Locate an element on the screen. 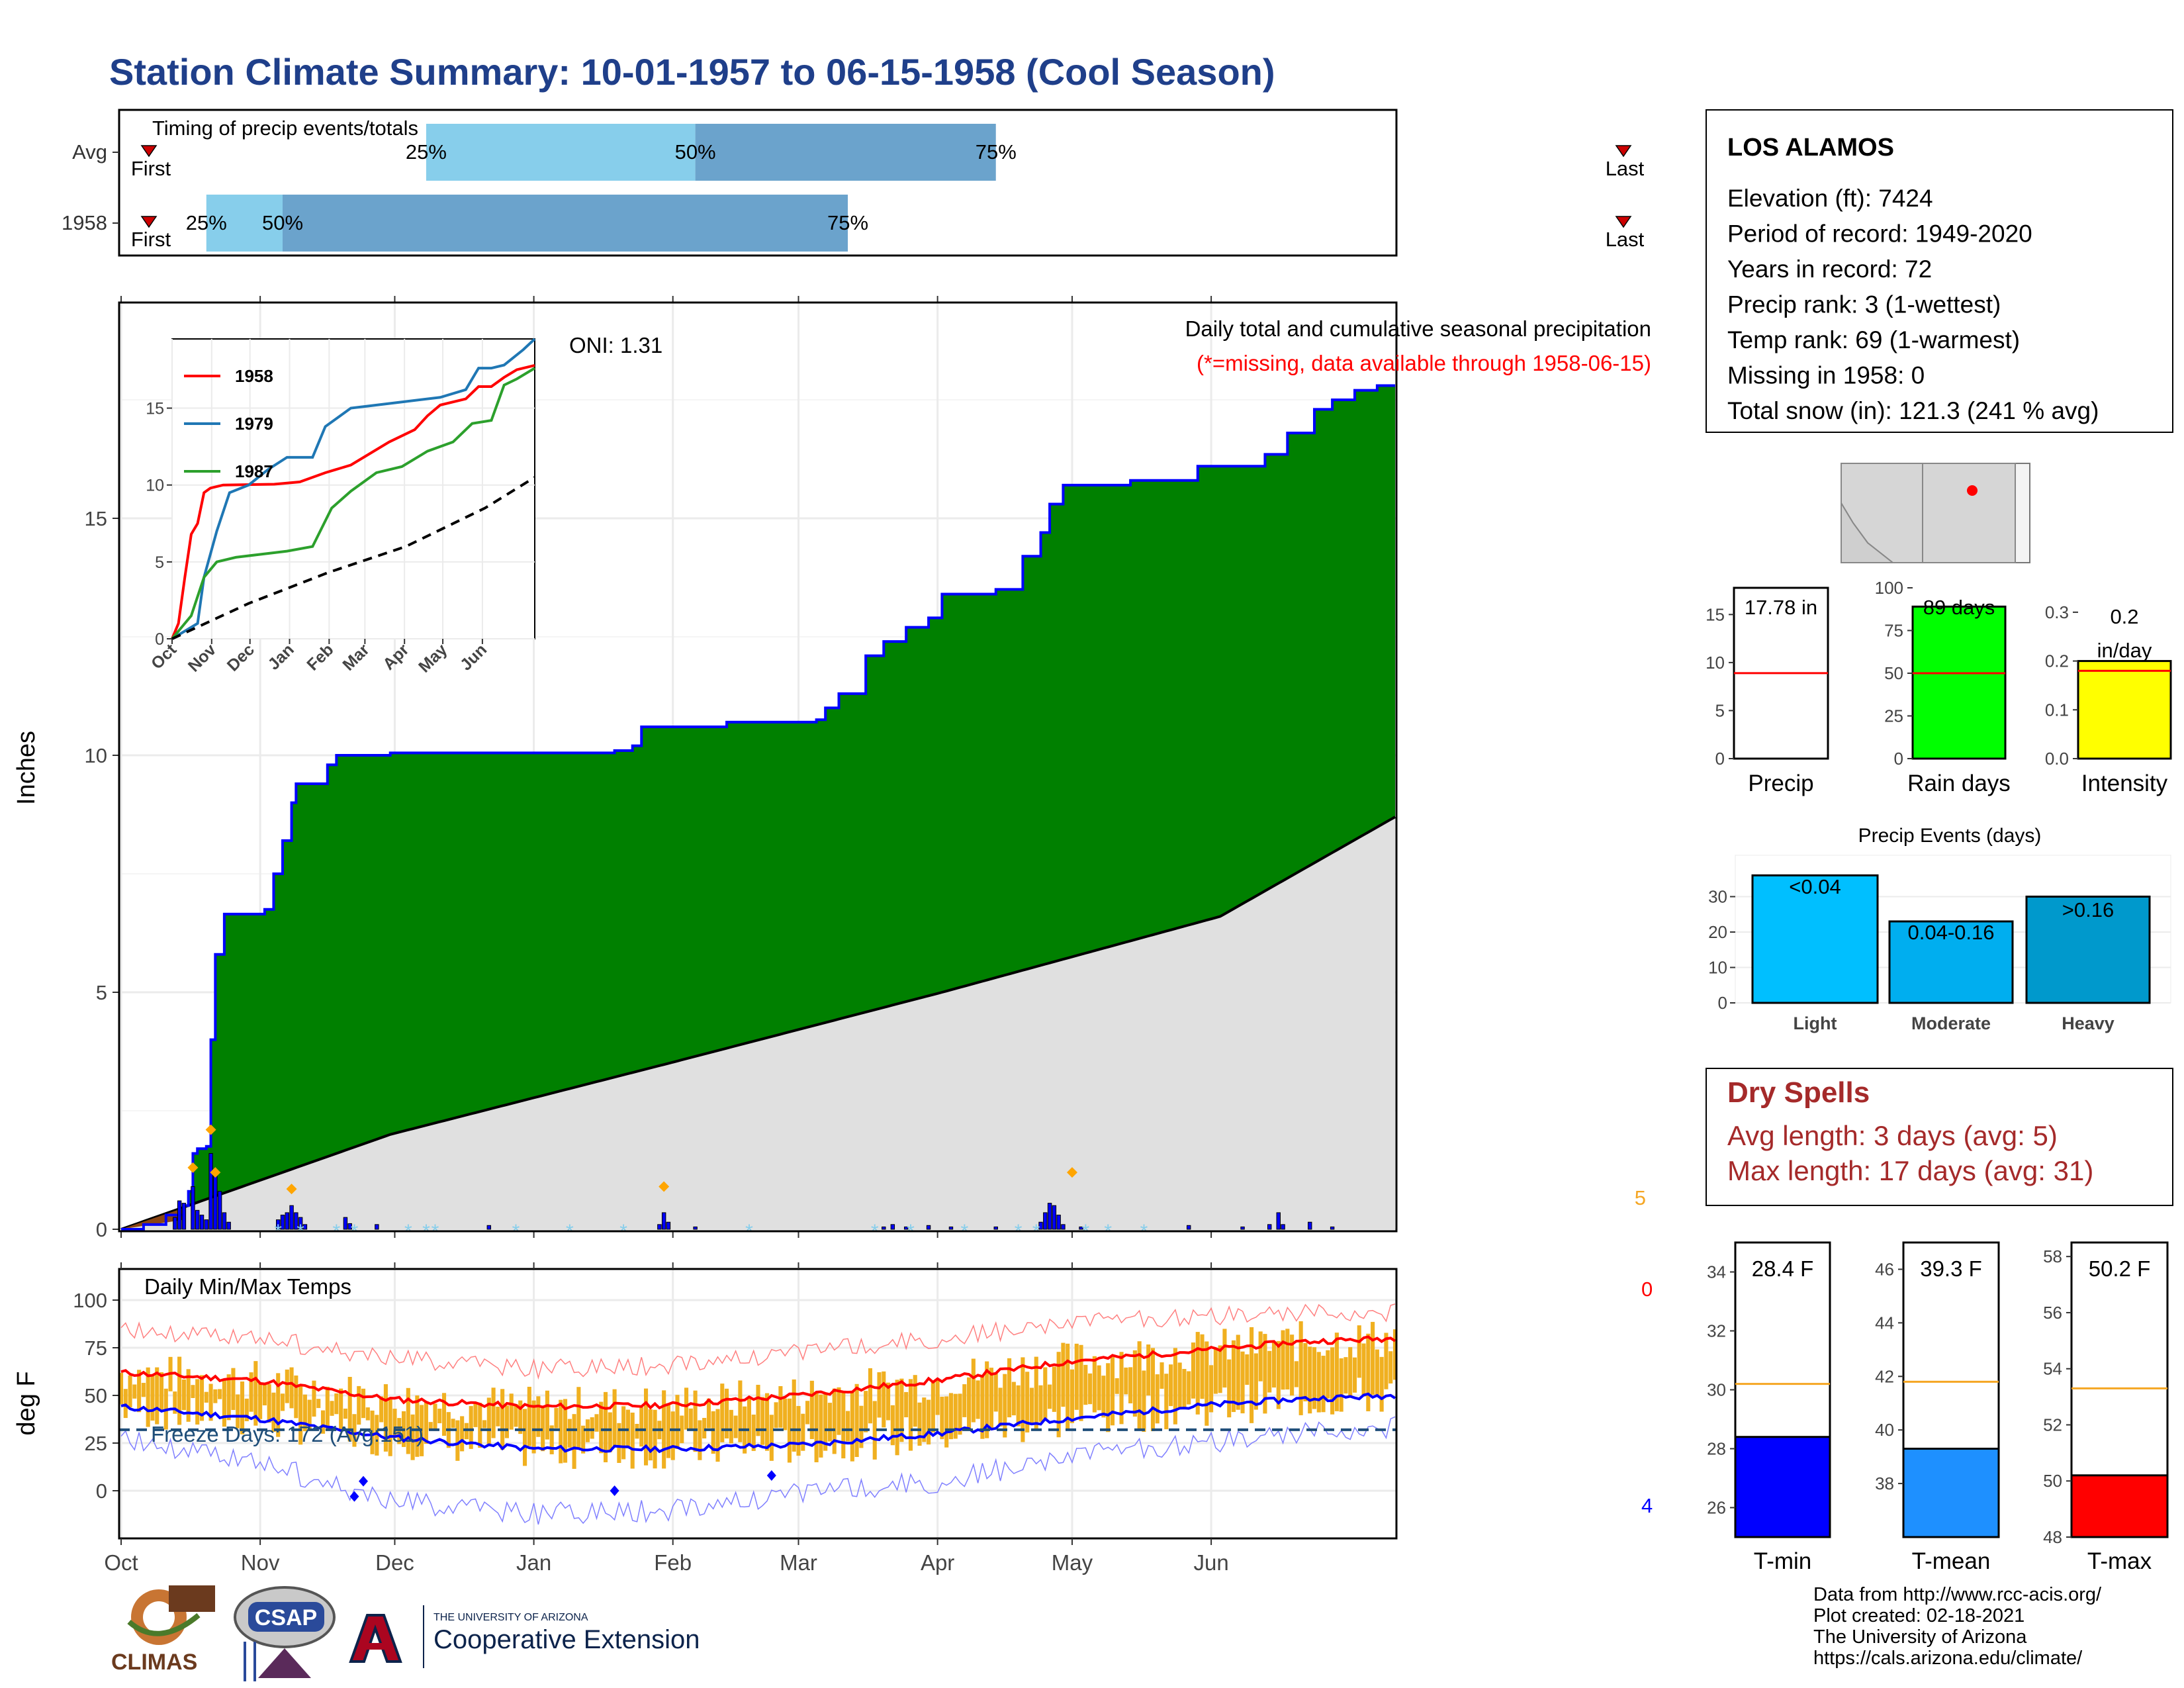 This screenshot has height=1688, width=2184. temp-summary-ytick-label: 26 is located at coordinates (1716, 1508).